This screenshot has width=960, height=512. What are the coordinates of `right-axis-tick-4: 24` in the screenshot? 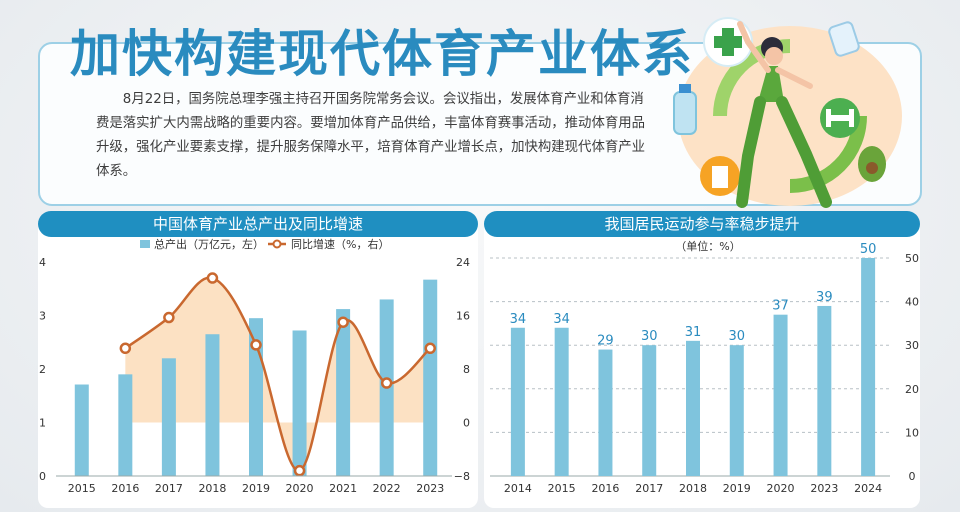 It's located at (463, 262).